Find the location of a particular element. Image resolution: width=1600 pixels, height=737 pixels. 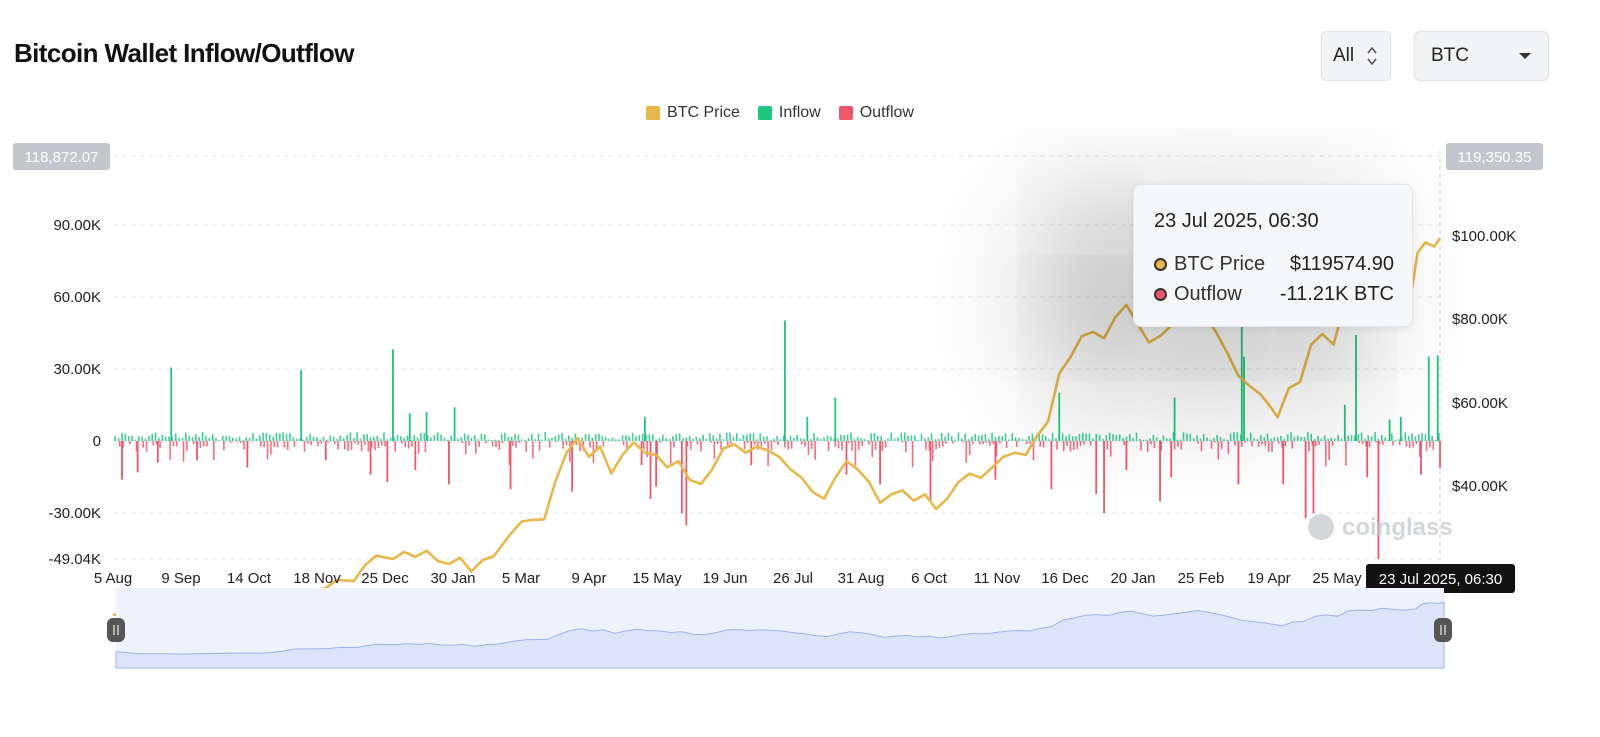

right-handle is located at coordinates (1443, 630).